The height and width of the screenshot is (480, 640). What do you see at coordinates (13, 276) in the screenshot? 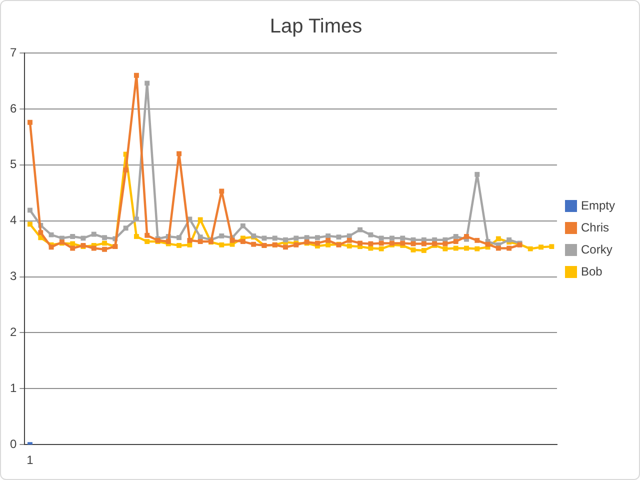
I see `y-tick-label: 3` at bounding box center [13, 276].